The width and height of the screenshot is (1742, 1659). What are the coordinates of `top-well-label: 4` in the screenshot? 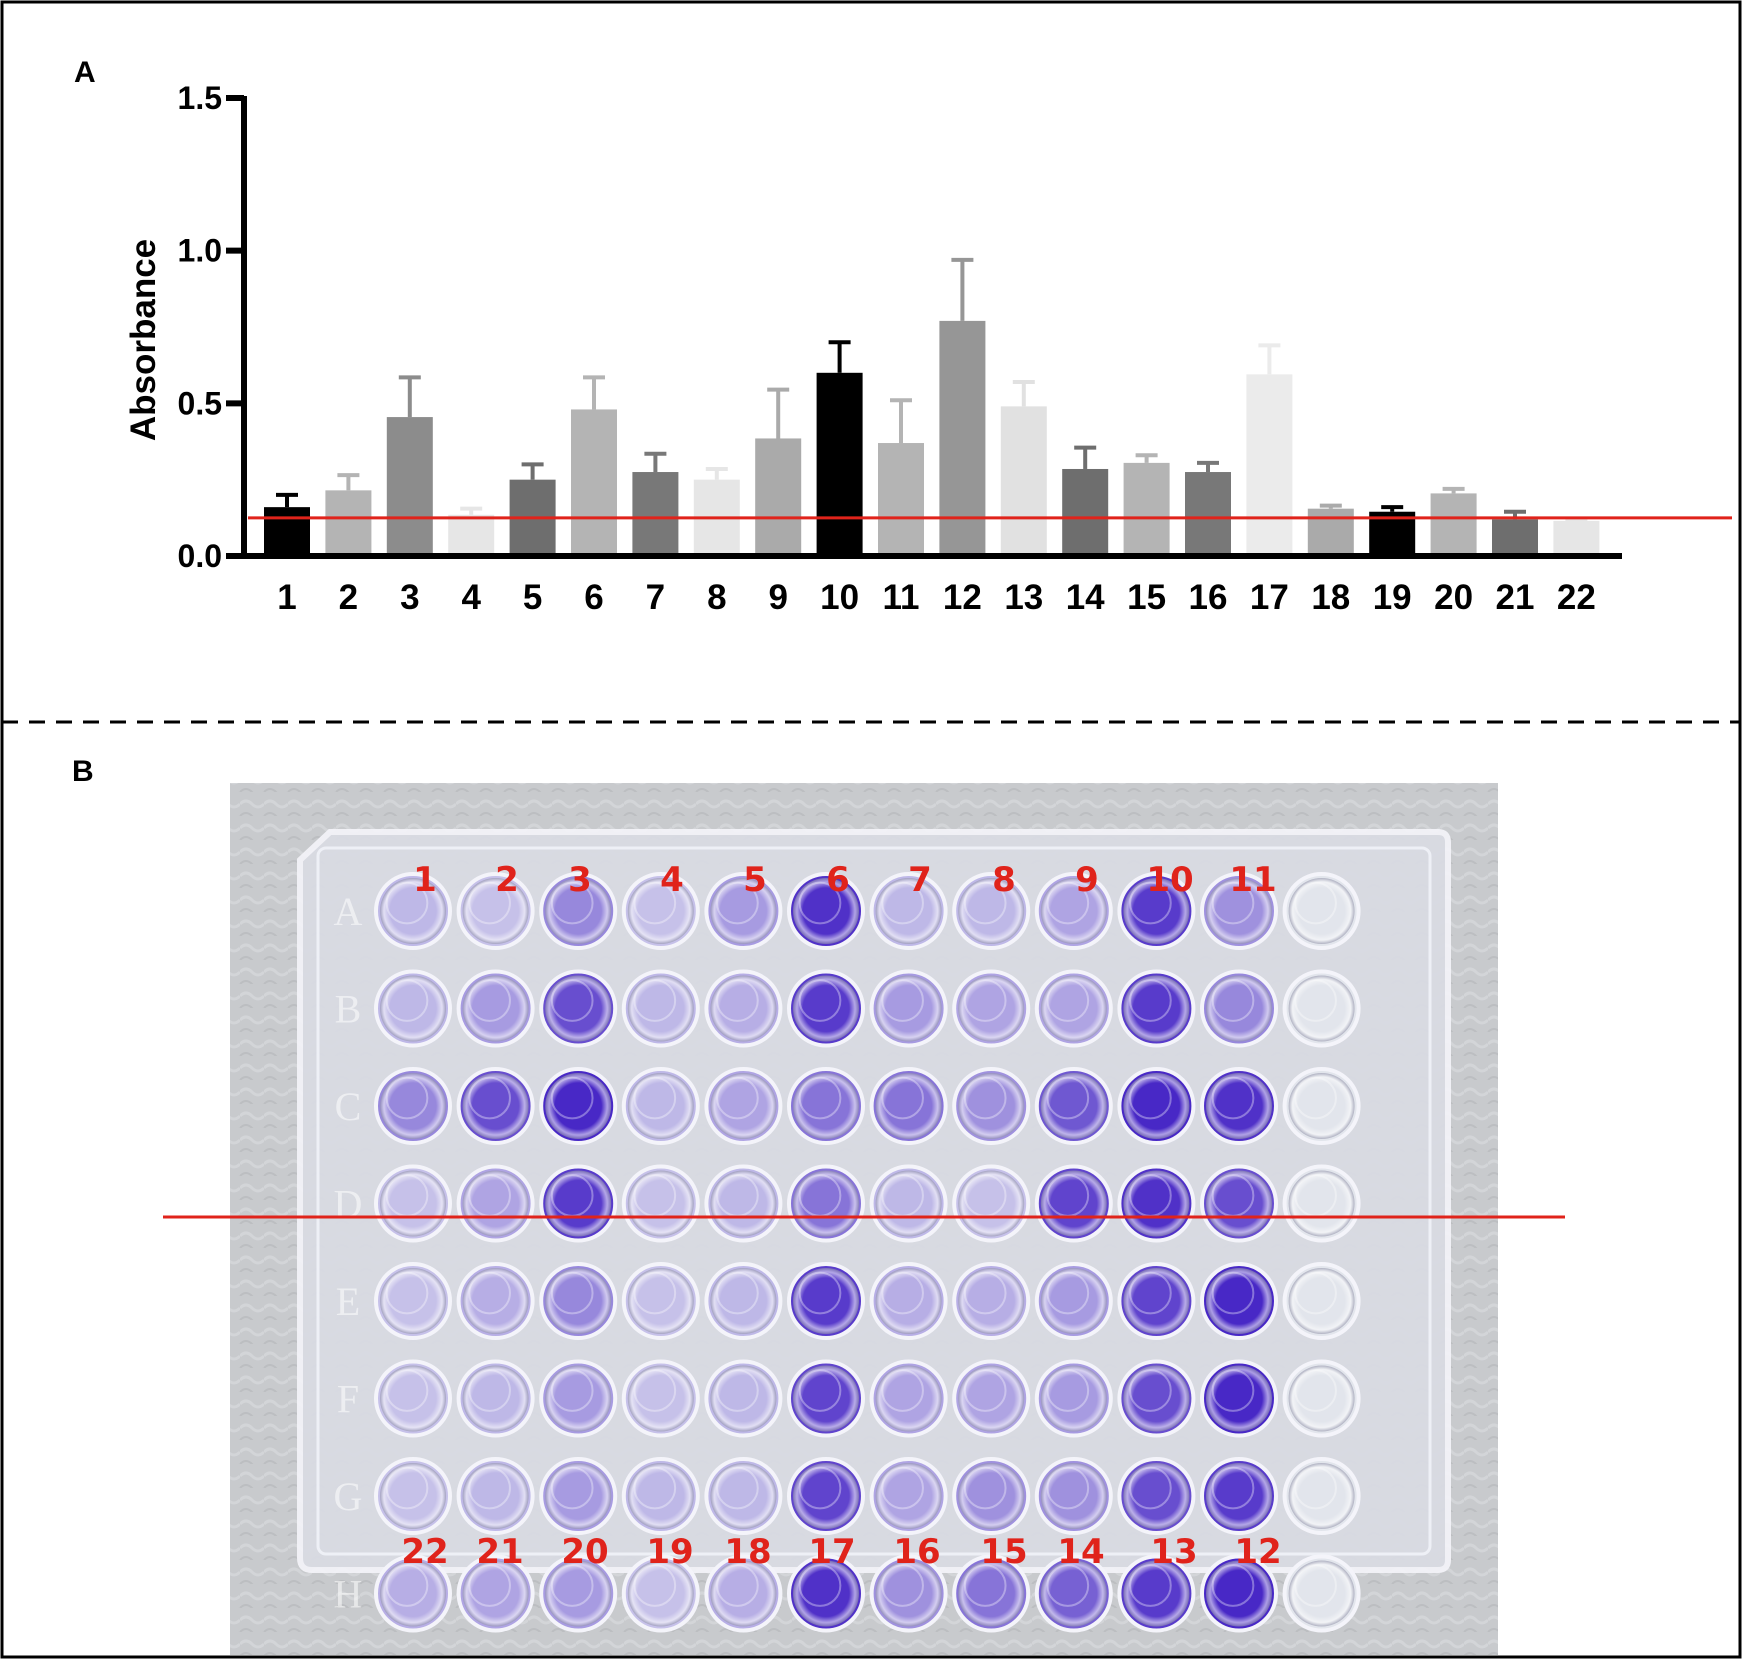 It's located at (672, 880).